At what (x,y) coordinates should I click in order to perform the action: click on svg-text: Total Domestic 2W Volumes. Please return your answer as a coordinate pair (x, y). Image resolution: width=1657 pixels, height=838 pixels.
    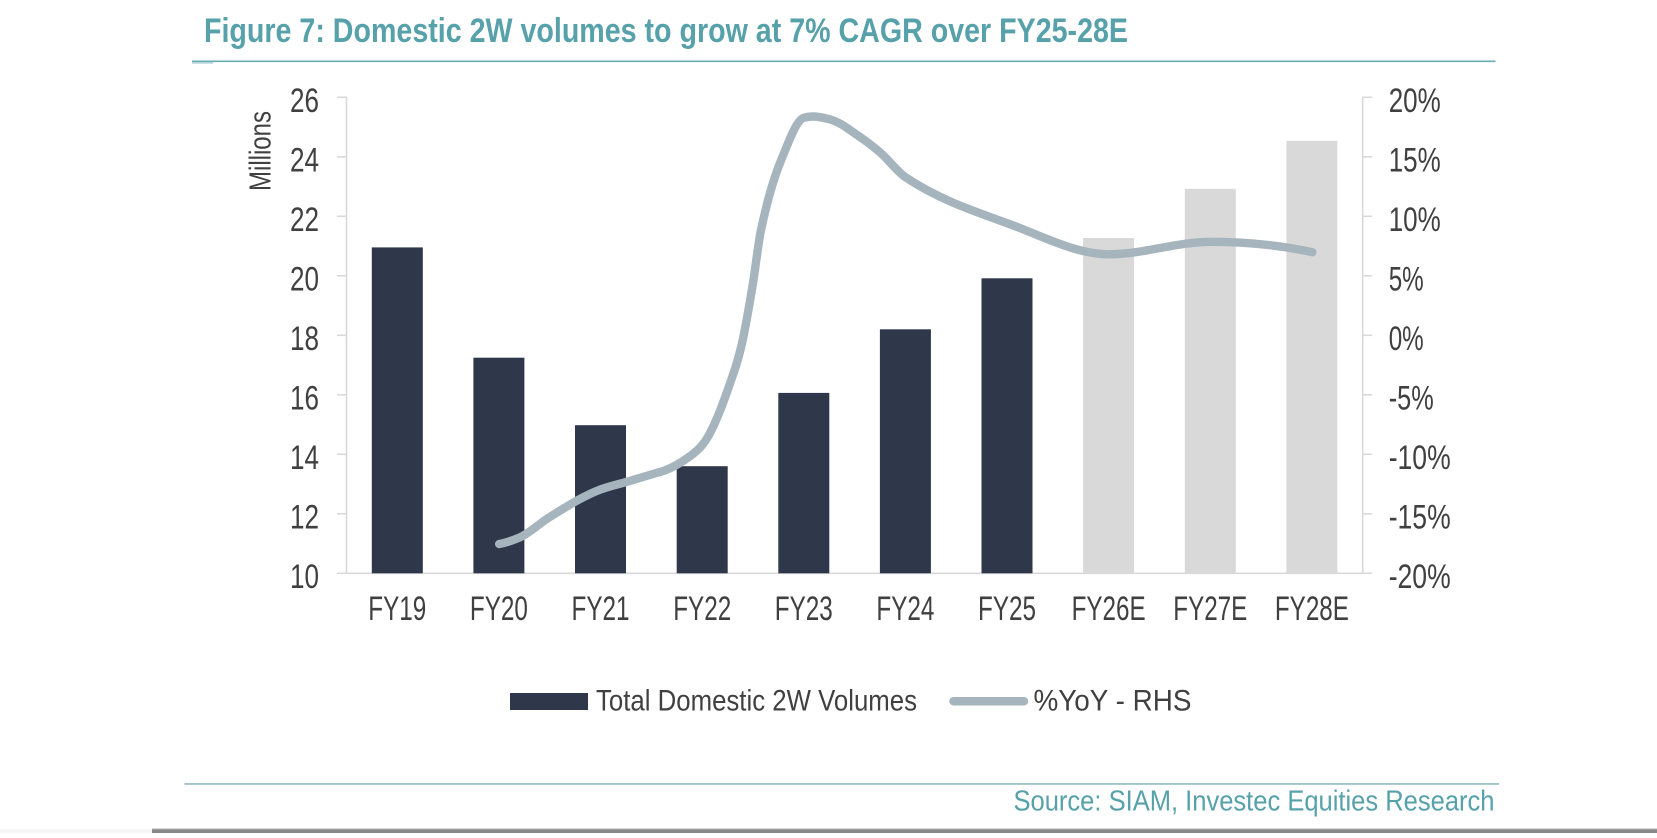
    Looking at the image, I should click on (756, 700).